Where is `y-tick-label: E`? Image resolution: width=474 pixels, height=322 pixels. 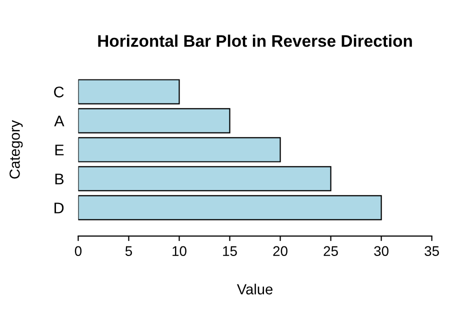
y-tick-label: E is located at coordinates (59, 150).